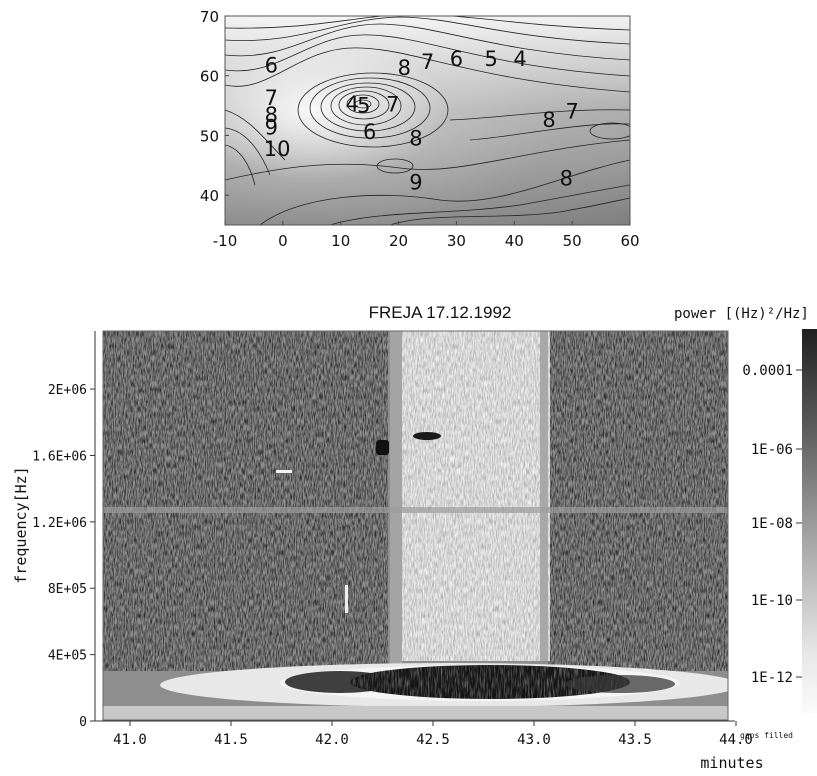 Image resolution: width=817 pixels, height=776 pixels. I want to click on colorbar-label: power [(Hz)²/Hz], so click(741, 314).